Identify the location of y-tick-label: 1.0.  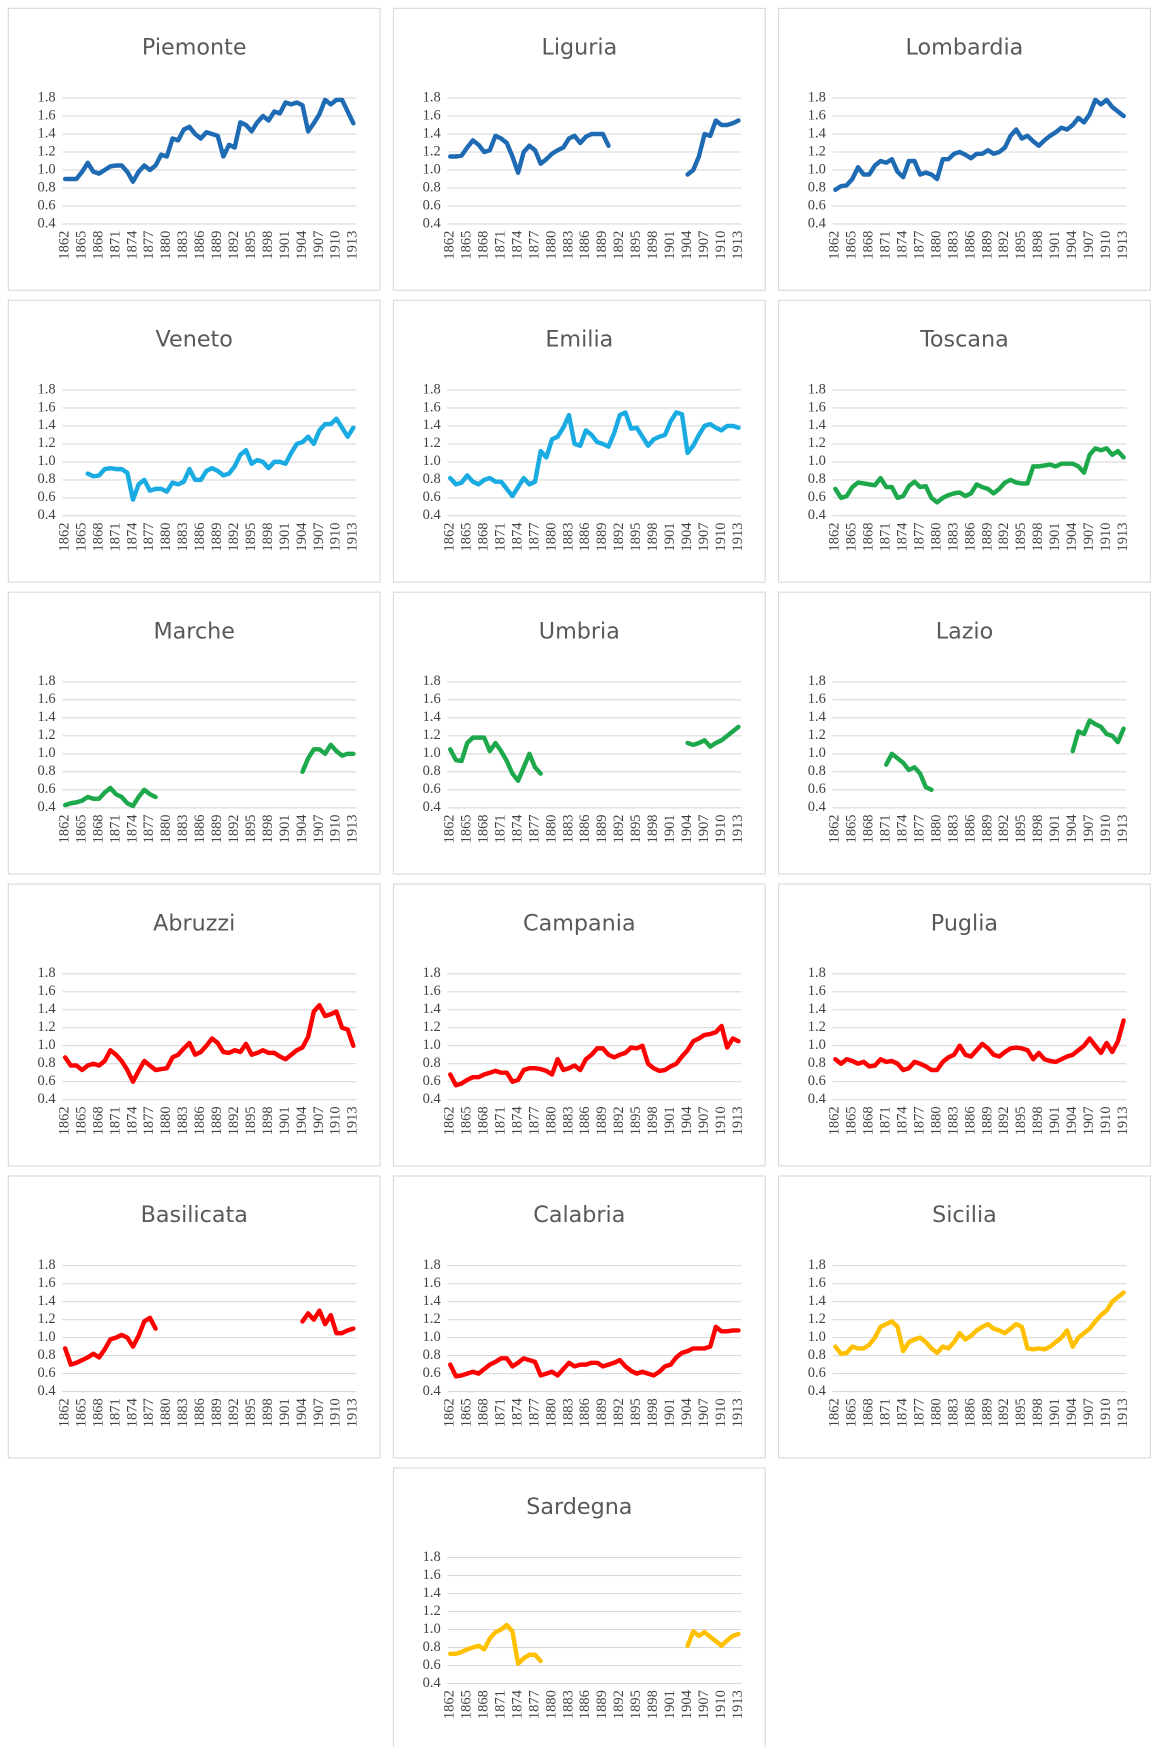
(432, 753).